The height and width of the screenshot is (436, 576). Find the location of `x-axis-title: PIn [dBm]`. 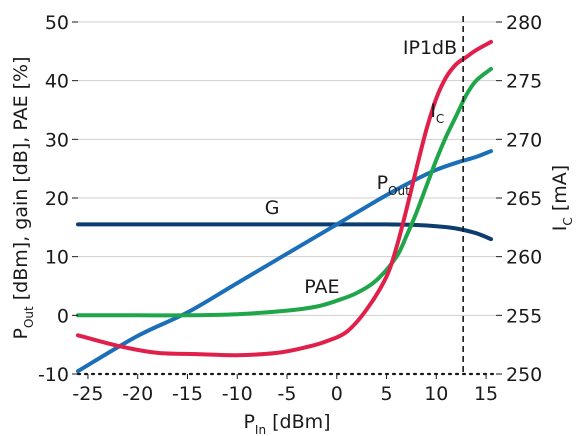

x-axis-title: PIn [dBm] is located at coordinates (286, 423).